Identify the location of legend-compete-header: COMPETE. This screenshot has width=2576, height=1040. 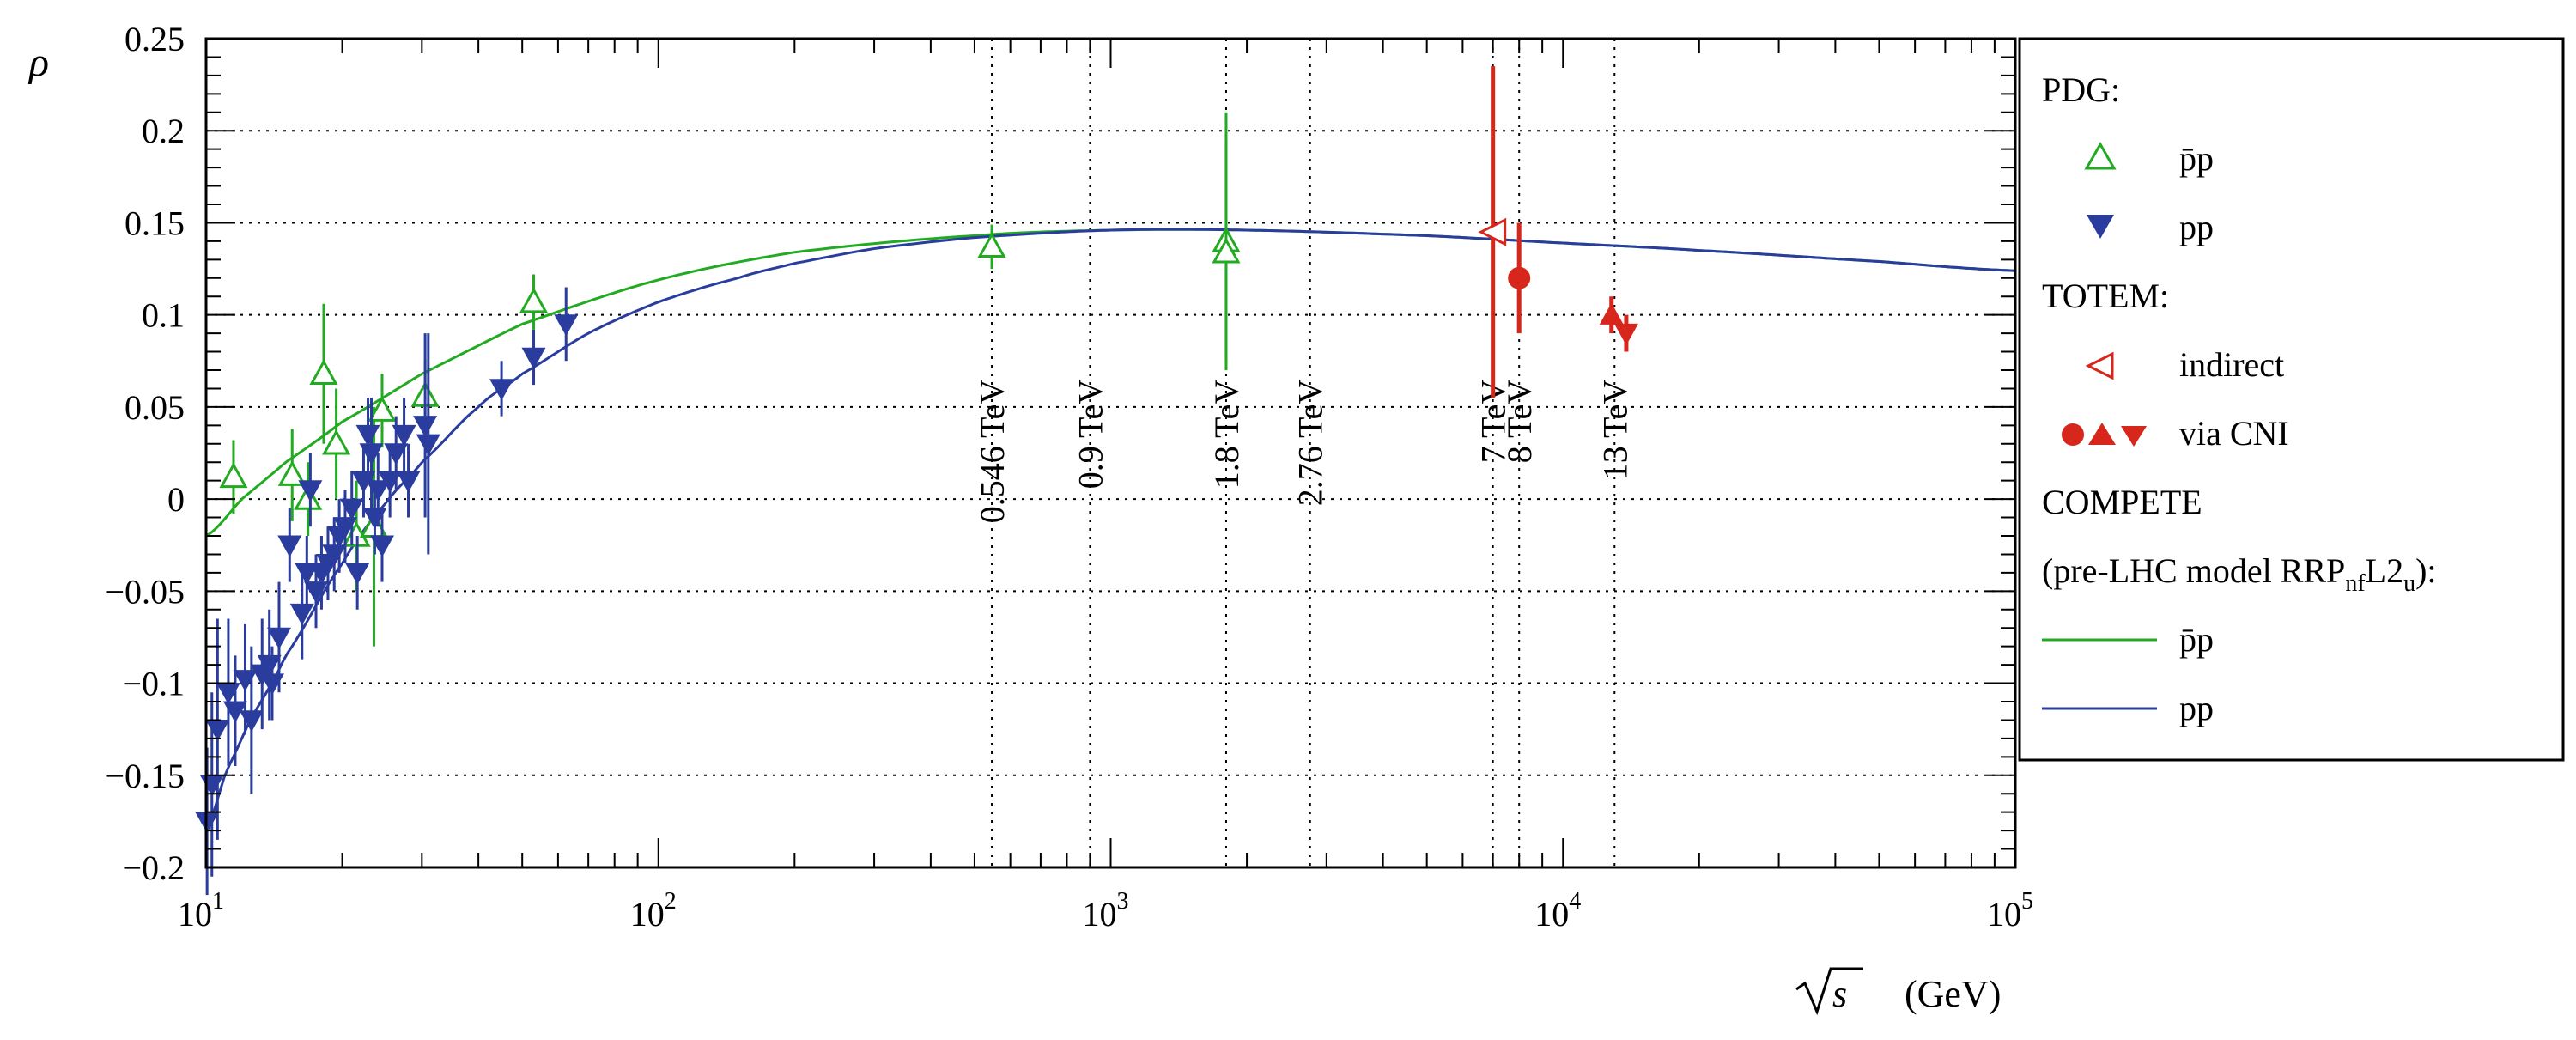
(2122, 502).